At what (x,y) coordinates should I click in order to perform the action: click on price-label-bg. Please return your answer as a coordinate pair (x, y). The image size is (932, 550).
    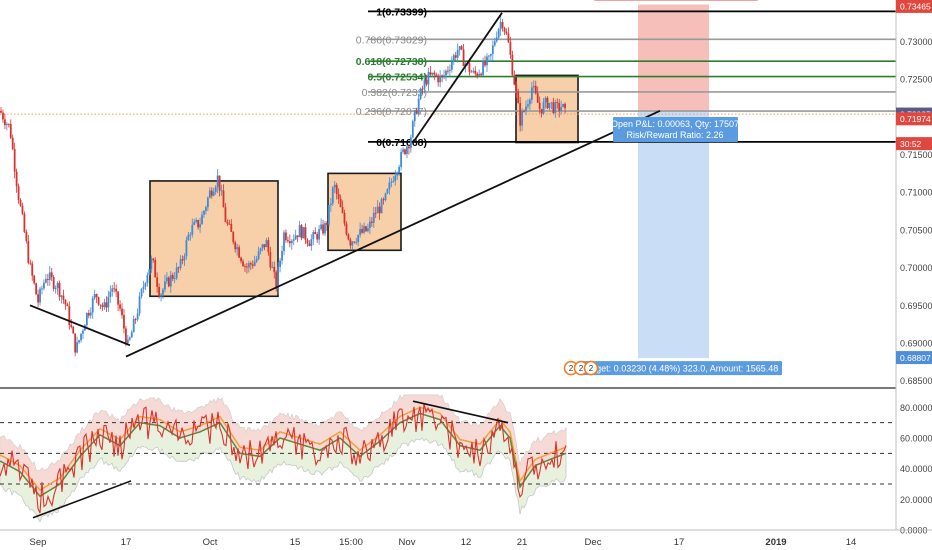
    Looking at the image, I should click on (914, 358).